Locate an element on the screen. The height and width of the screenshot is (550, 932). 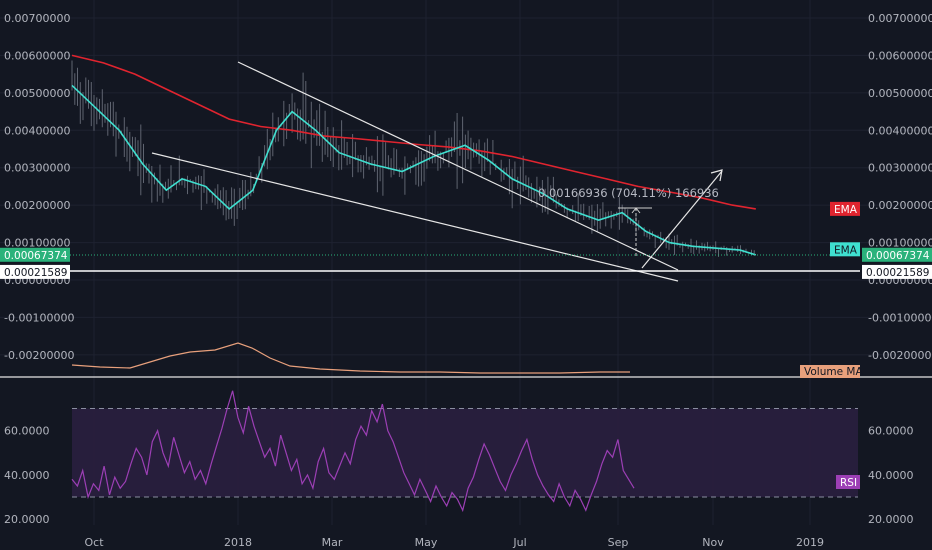
price-label-left-text: 0.00067374 is located at coordinates (36, 256).